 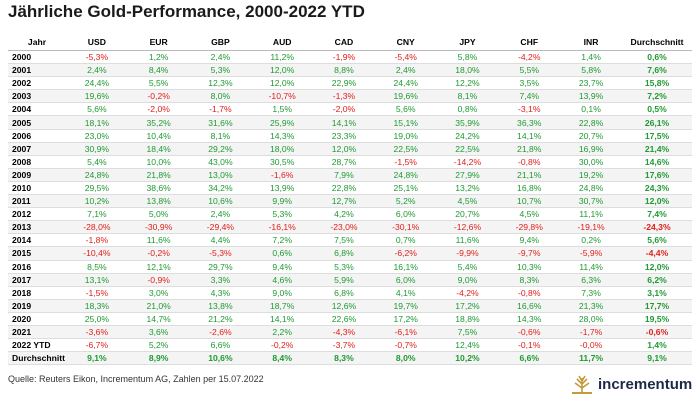 I want to click on cell: -4,3%, so click(x=344, y=332).